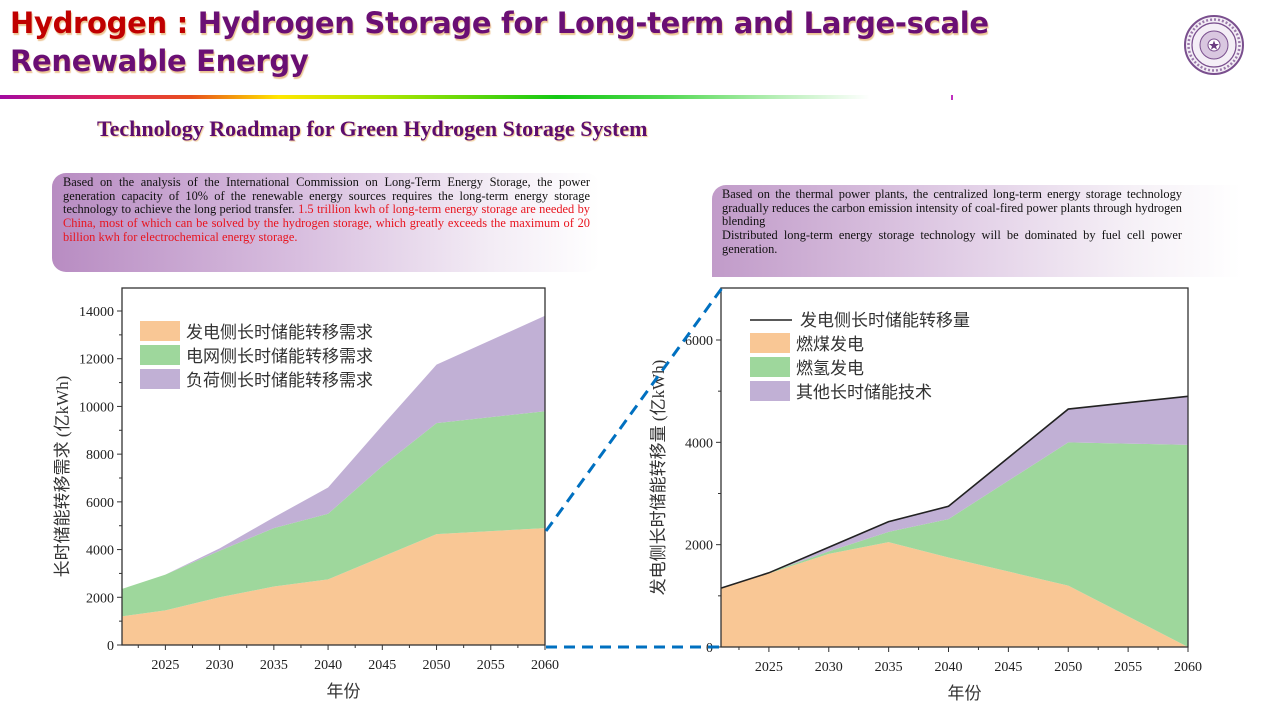 The image size is (1280, 720). I want to click on y-tick-label: 0, so click(110, 646).